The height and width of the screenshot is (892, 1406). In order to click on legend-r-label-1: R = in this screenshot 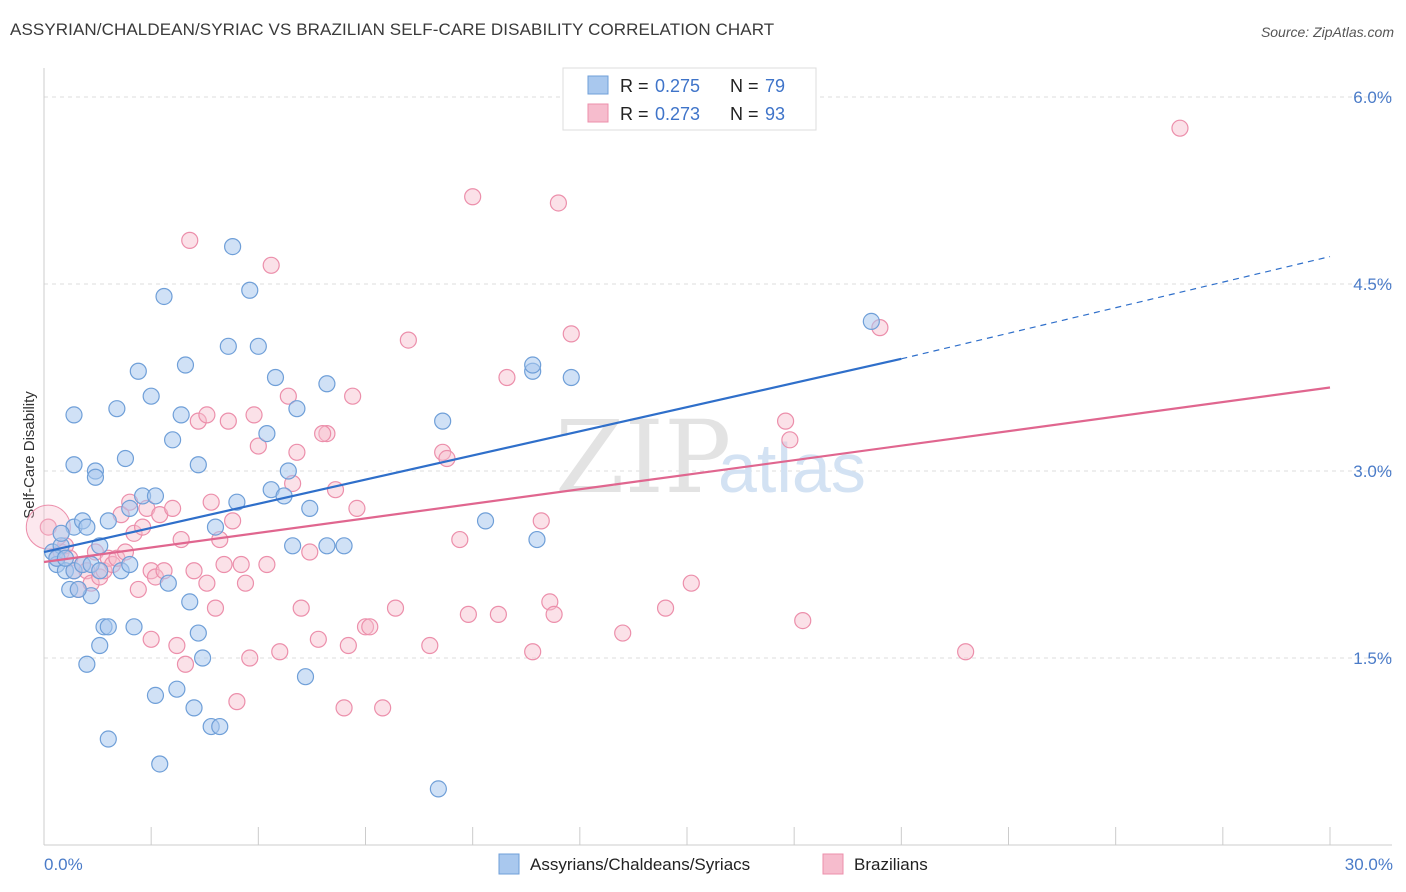, I will do `click(634, 86)`.